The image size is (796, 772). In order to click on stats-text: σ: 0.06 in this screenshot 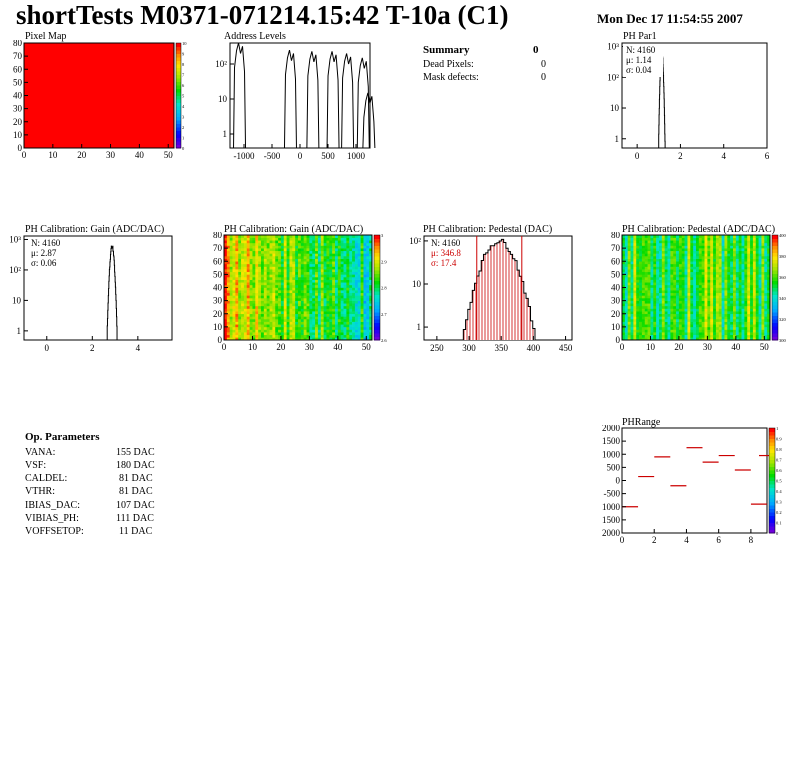, I will do `click(44, 263)`.